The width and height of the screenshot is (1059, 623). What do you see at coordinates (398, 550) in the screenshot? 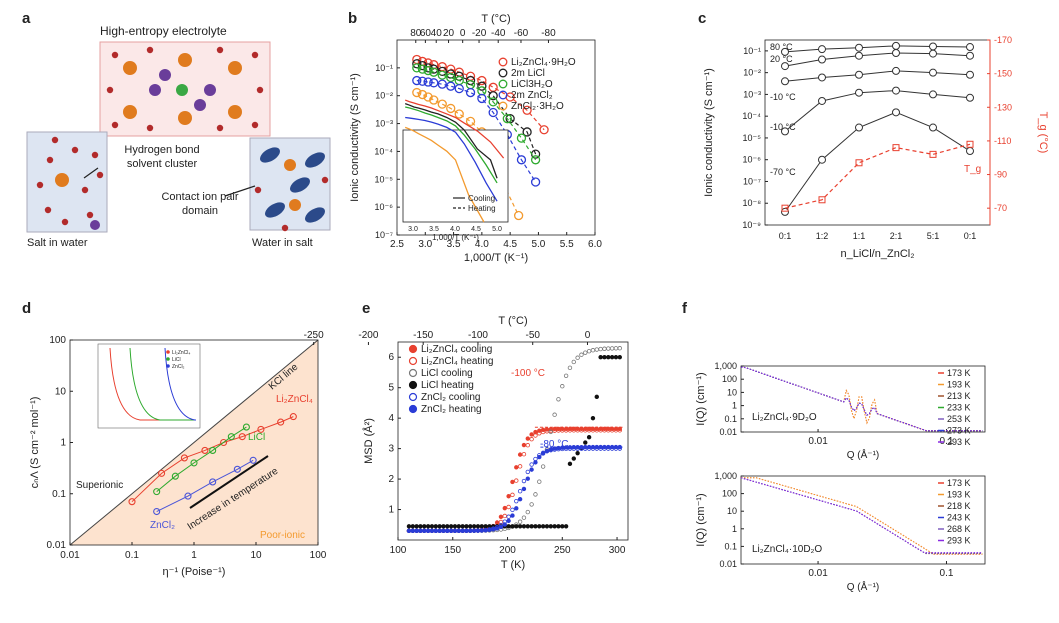
I see `x-tick-label-e: 100` at bounding box center [398, 550].